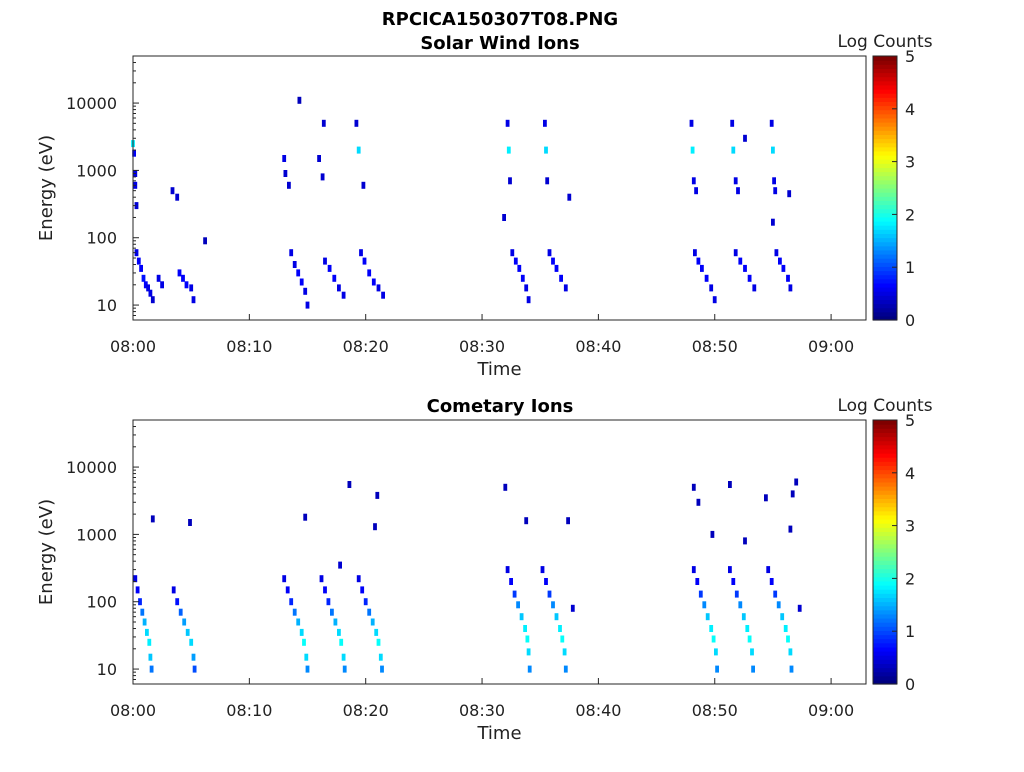 This screenshot has width=1024, height=772. Describe the element at coordinates (910, 320) in the screenshot. I see `chart-0-colorbar-tick-label: 0` at that location.